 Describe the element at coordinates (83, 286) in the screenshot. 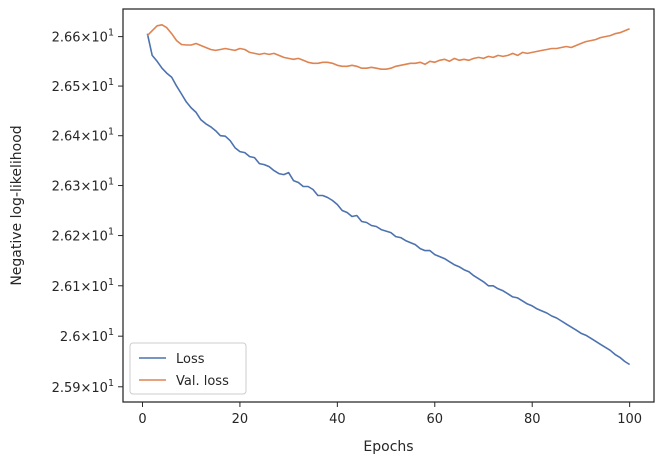

I see `y-tick-label: 2.61×10¹` at that location.